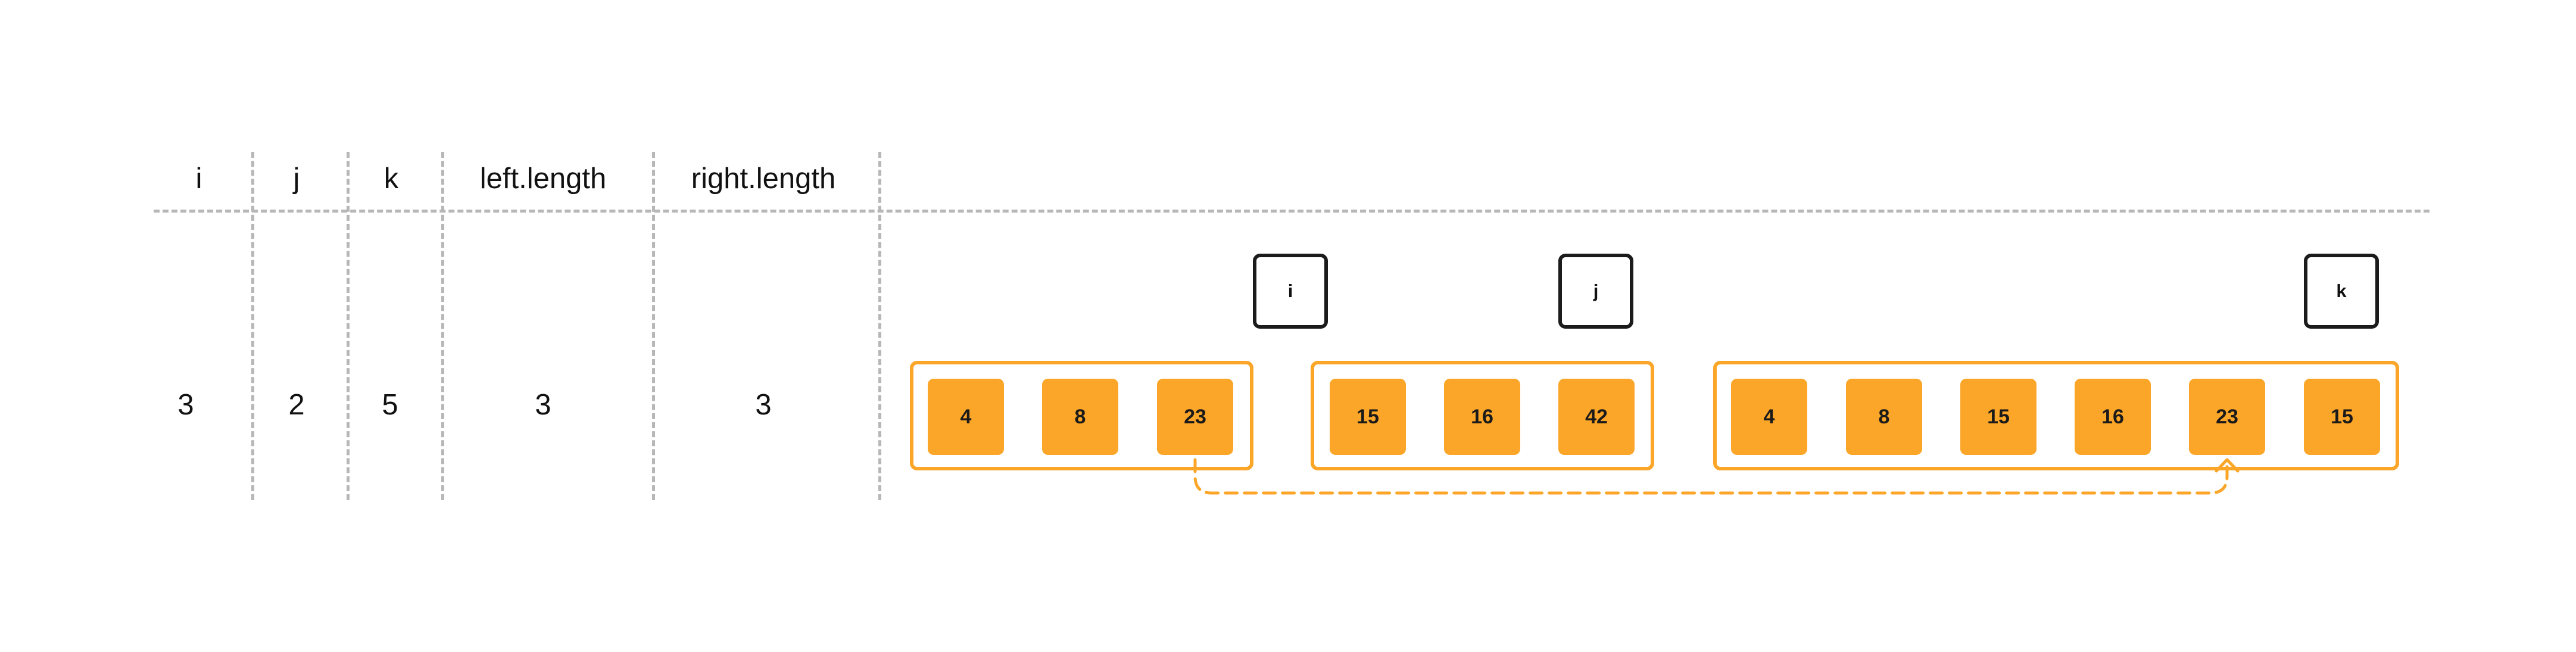 Image resolution: width=2576 pixels, height=652 pixels. What do you see at coordinates (763, 179) in the screenshot?
I see `header-right-length: right.length` at bounding box center [763, 179].